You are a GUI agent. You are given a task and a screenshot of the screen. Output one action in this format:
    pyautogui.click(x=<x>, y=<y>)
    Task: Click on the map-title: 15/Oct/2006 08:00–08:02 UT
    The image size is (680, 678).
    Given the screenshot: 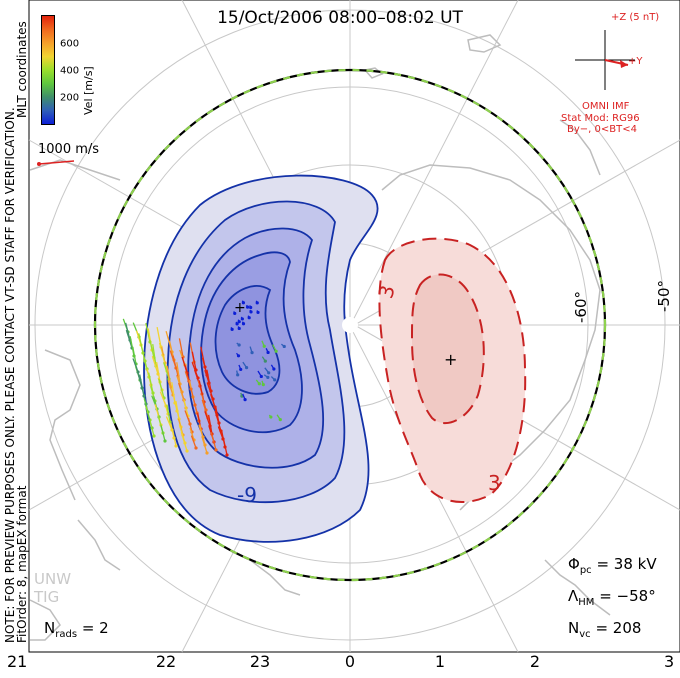 What is the action you would take?
    pyautogui.click(x=340, y=18)
    